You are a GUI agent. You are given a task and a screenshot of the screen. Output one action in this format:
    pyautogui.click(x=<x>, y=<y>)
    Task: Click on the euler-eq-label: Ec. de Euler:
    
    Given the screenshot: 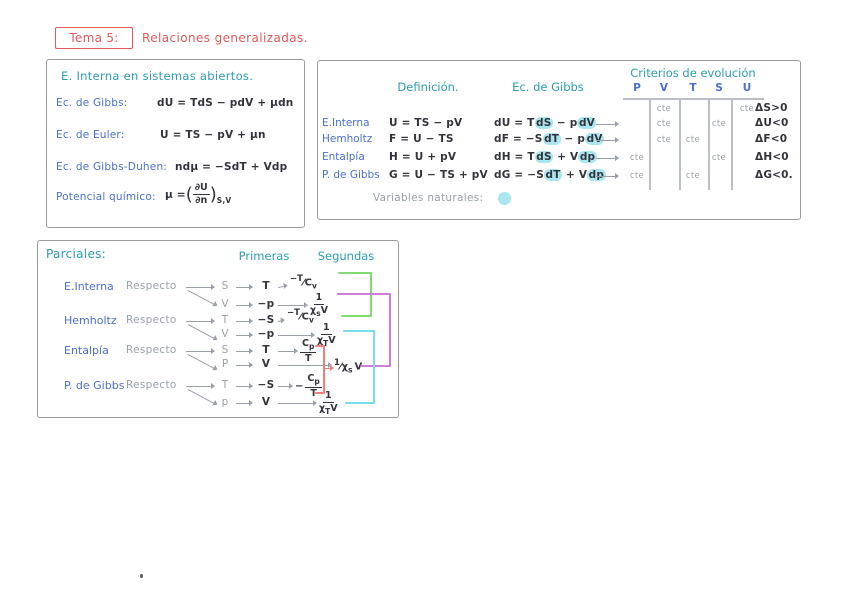 What is the action you would take?
    pyautogui.click(x=90, y=135)
    